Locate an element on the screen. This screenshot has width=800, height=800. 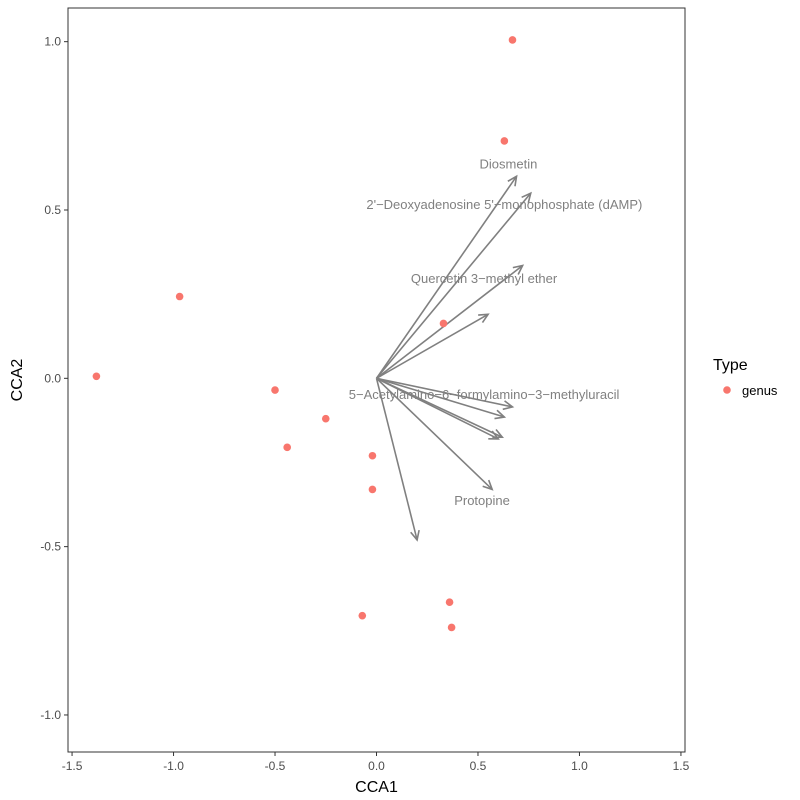
x-axis: -1.5 -1.0 -0.5 0.0 0.5 1.0 1.5 is located at coordinates (376, 762).